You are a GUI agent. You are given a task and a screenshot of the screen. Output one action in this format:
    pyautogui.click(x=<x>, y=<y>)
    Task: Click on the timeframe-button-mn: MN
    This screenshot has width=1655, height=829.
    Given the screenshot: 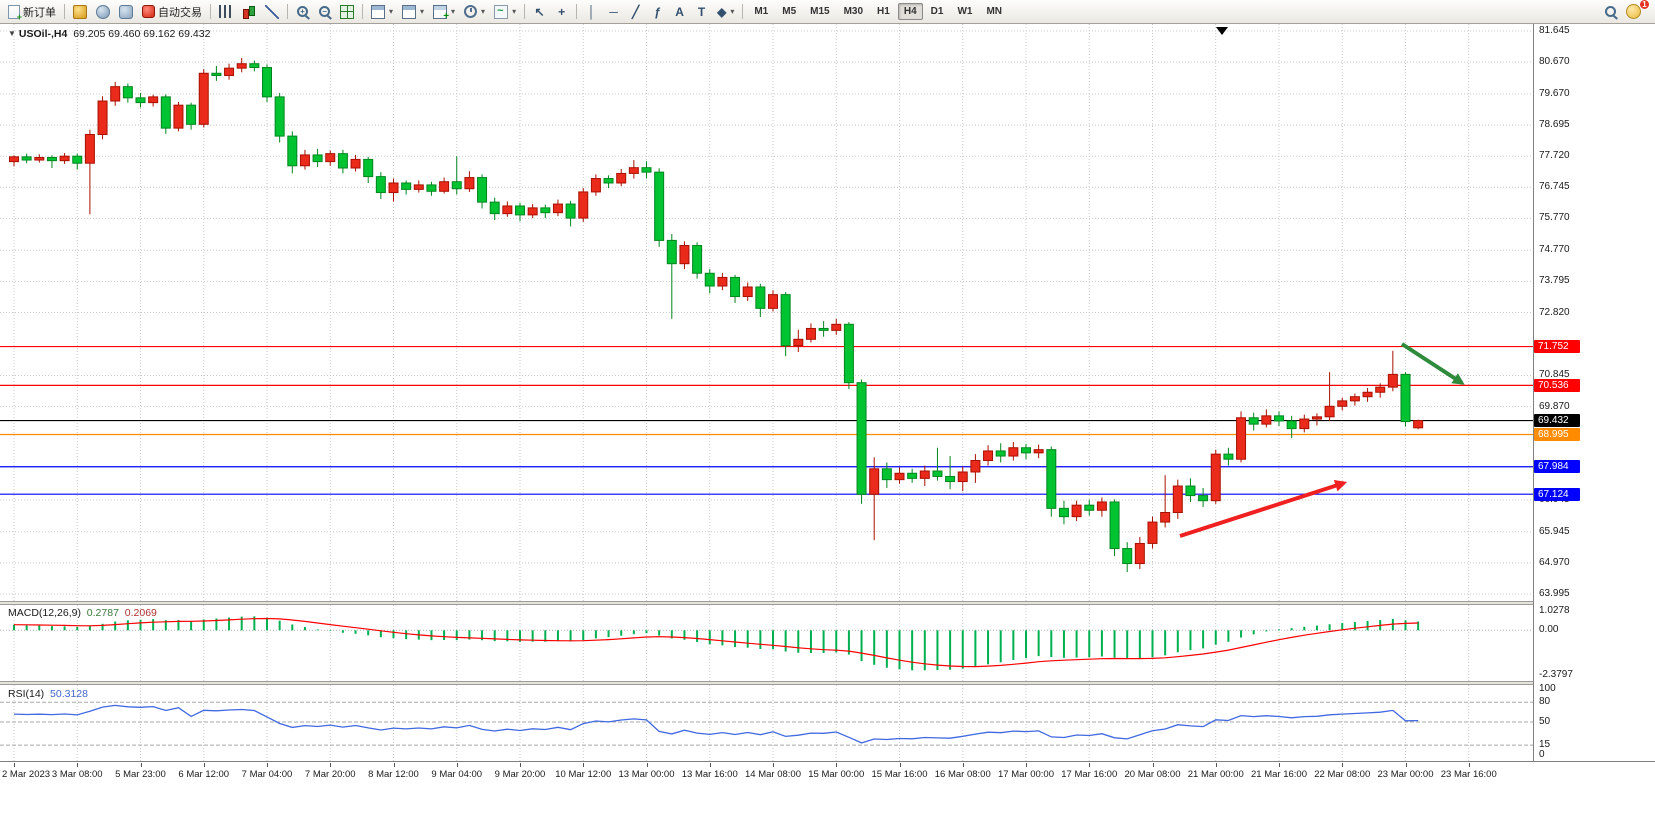 What is the action you would take?
    pyautogui.click(x=994, y=11)
    